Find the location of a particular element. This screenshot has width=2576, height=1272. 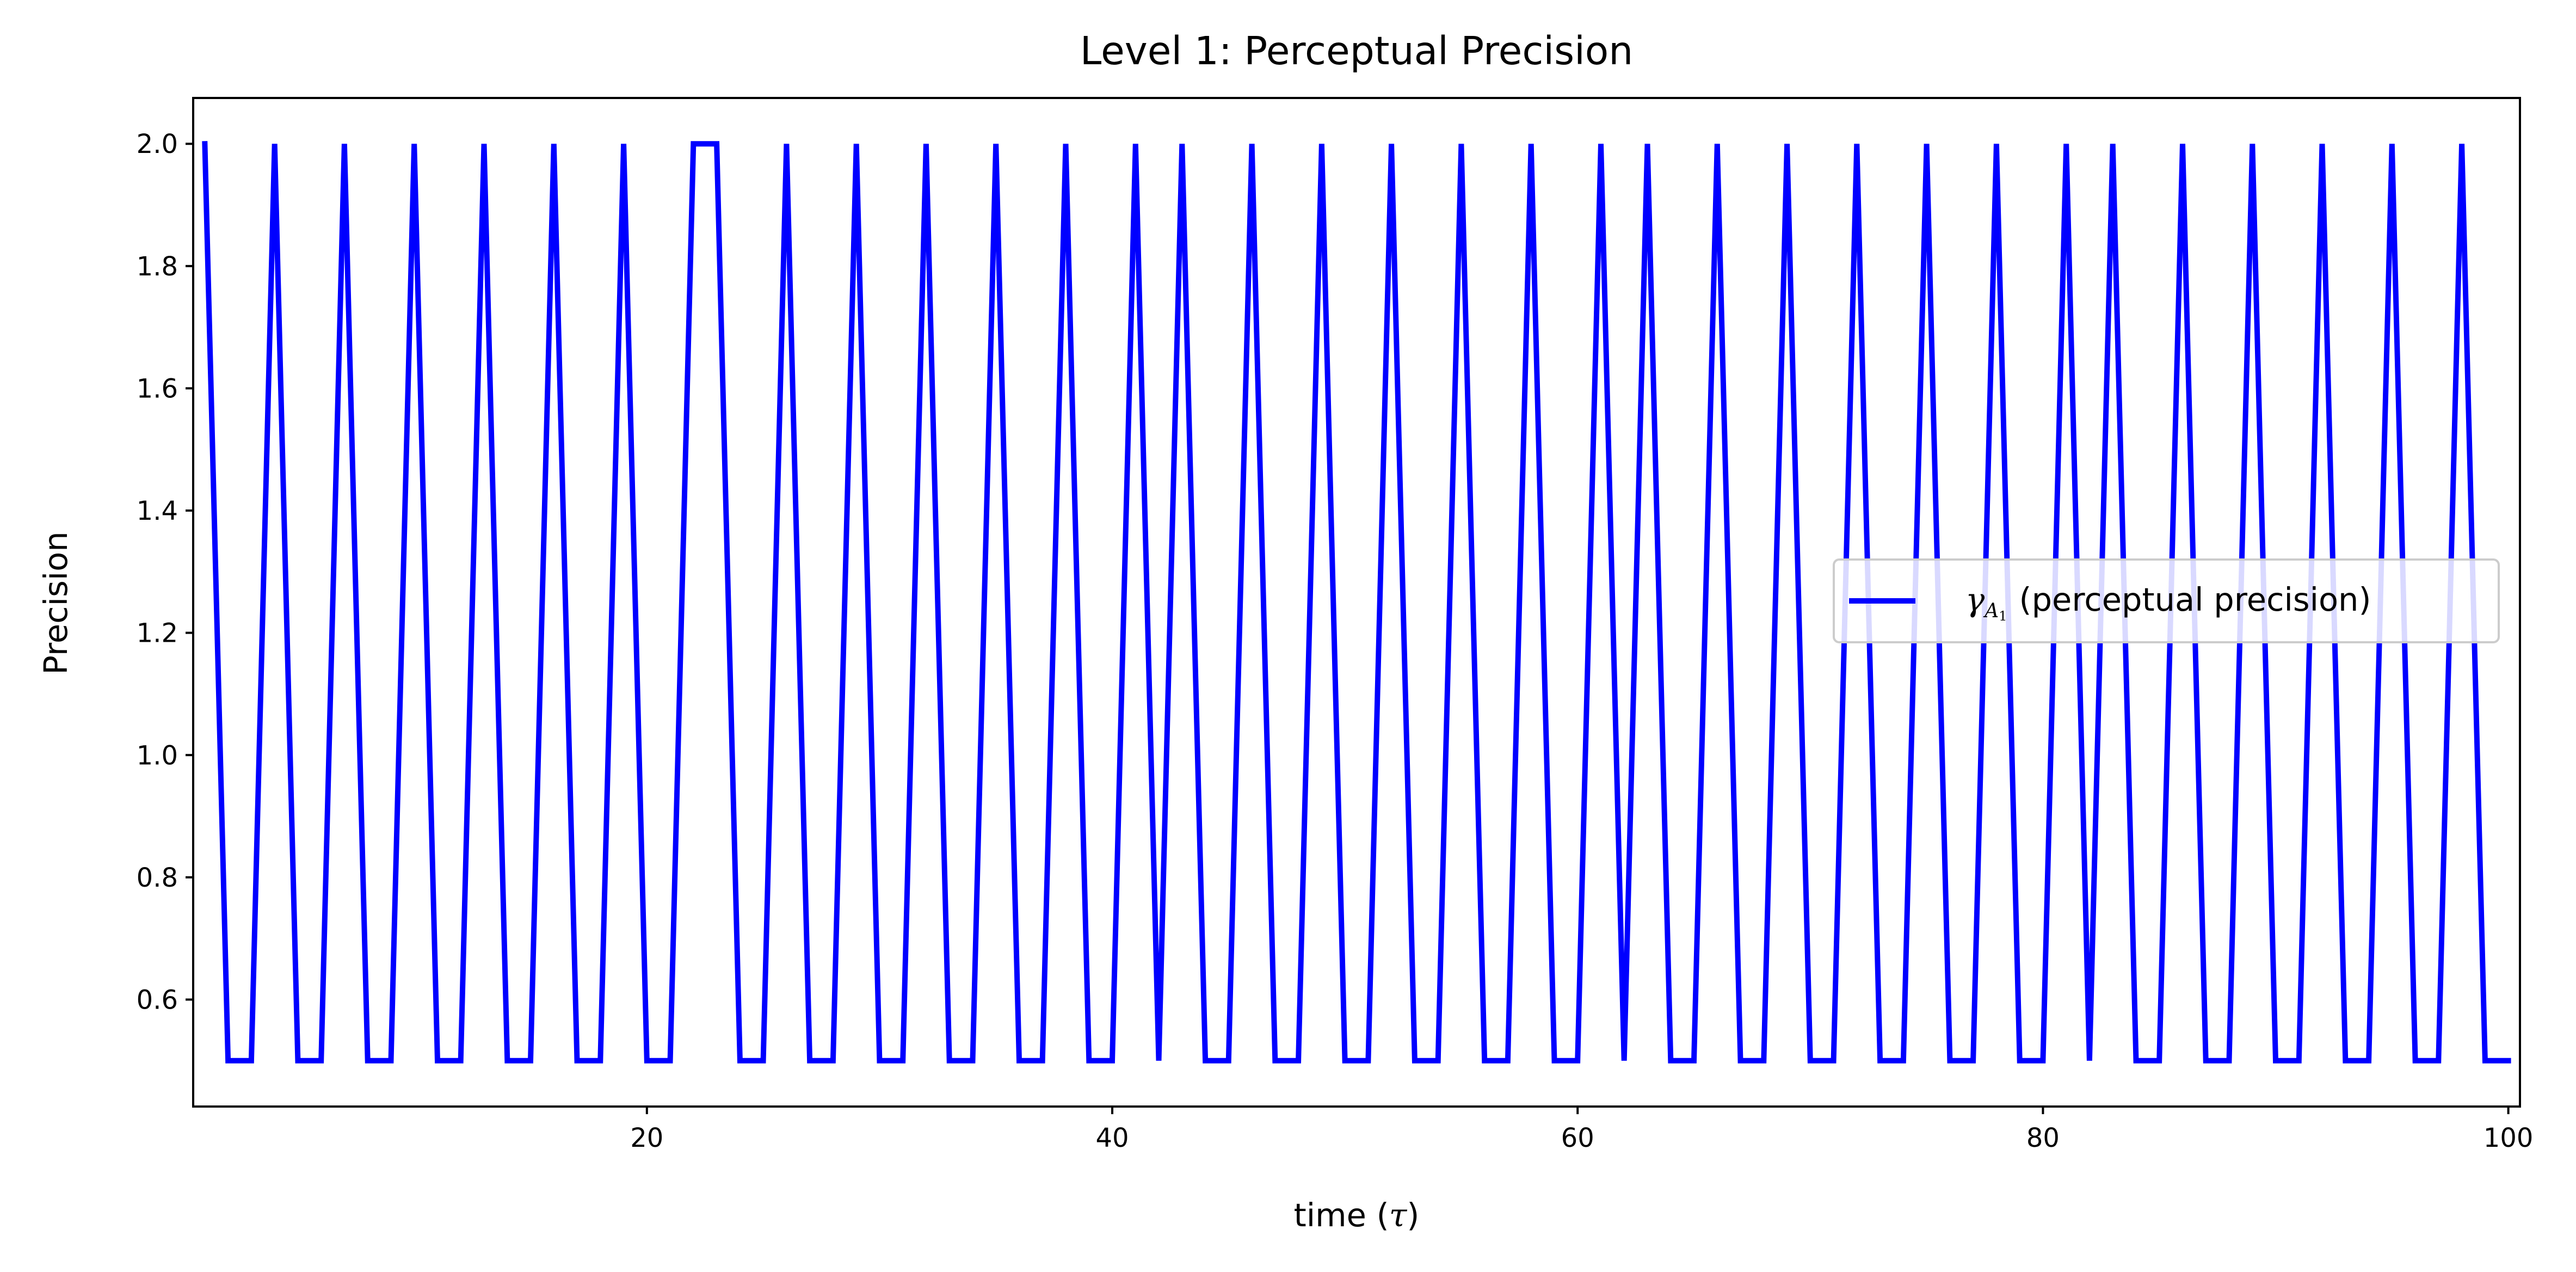

legend-subsubscript: 1 is located at coordinates (2003, 616).